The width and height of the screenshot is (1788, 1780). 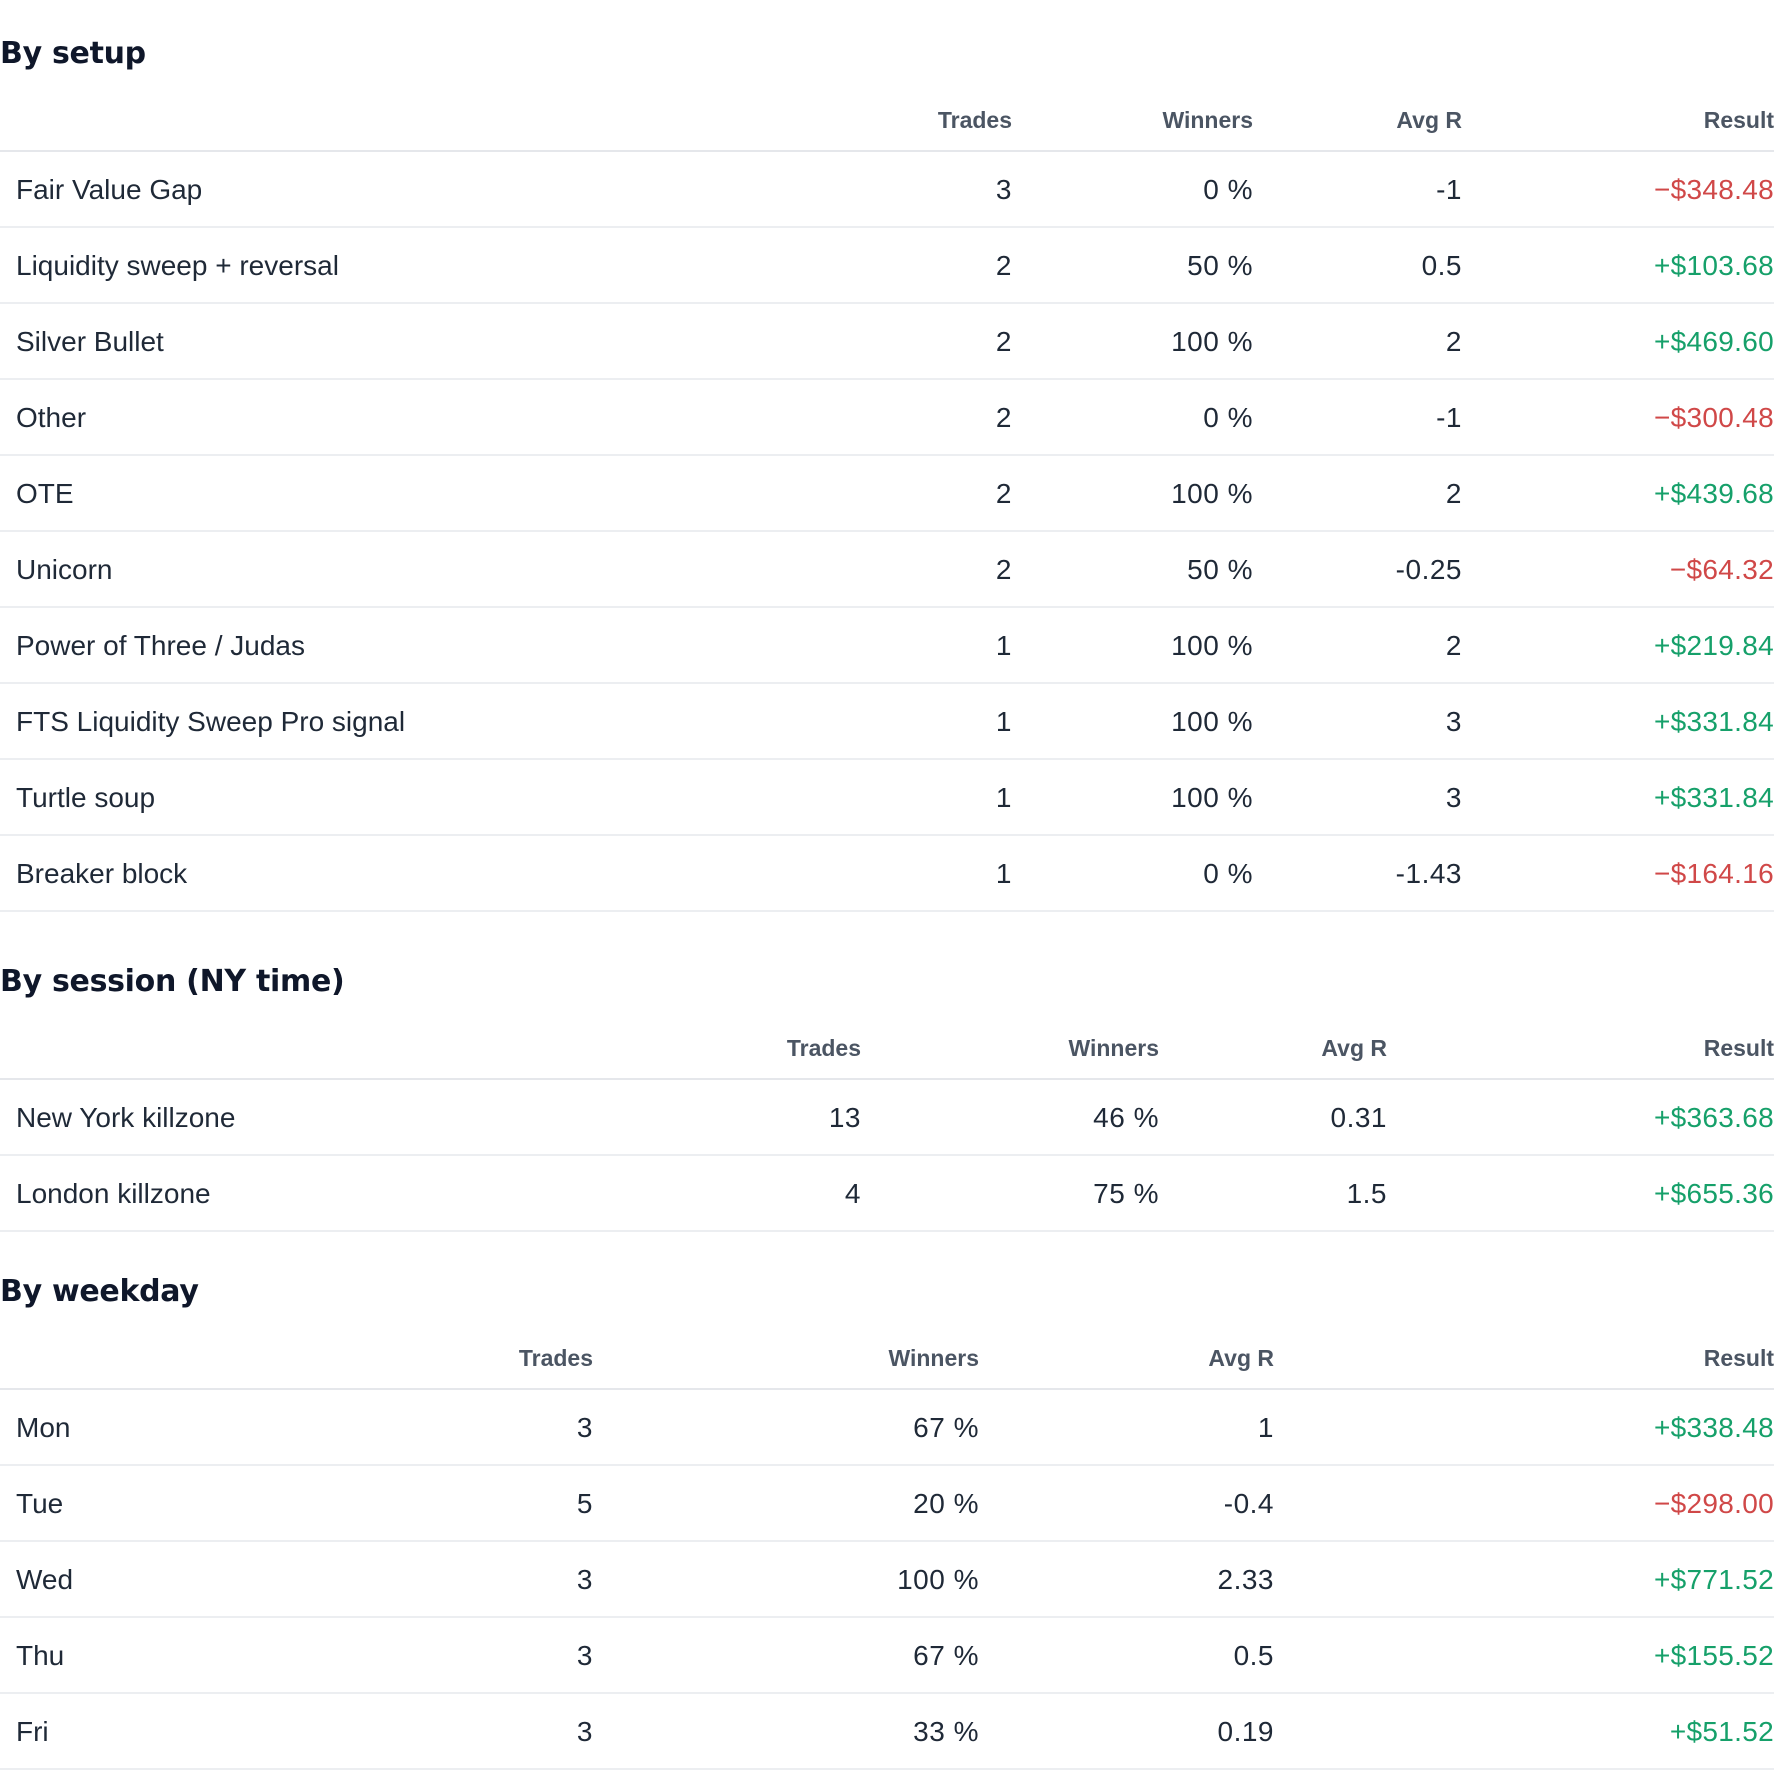 I want to click on row-label: Turtle soup, so click(x=86, y=797).